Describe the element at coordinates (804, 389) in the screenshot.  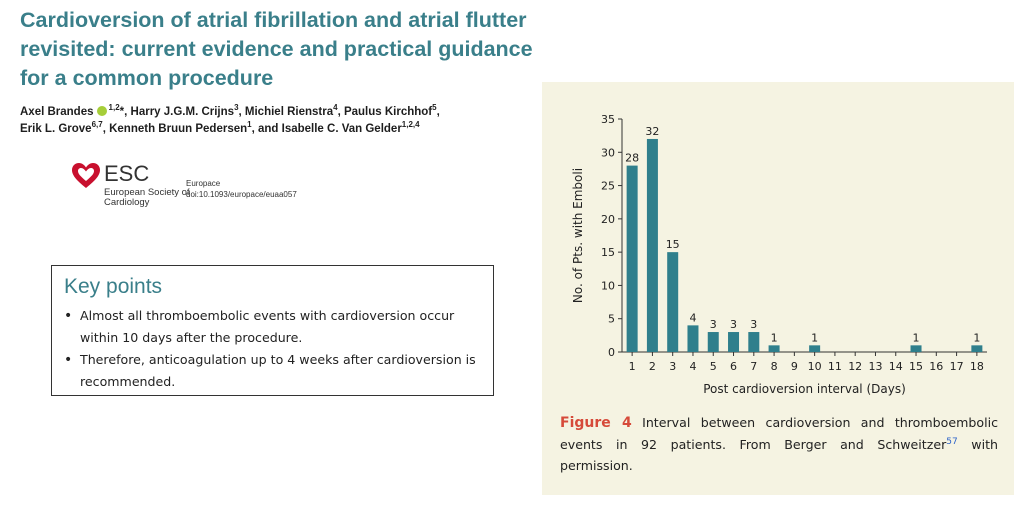
I see `x-axis-title: Post cardioversion interval (Days)` at that location.